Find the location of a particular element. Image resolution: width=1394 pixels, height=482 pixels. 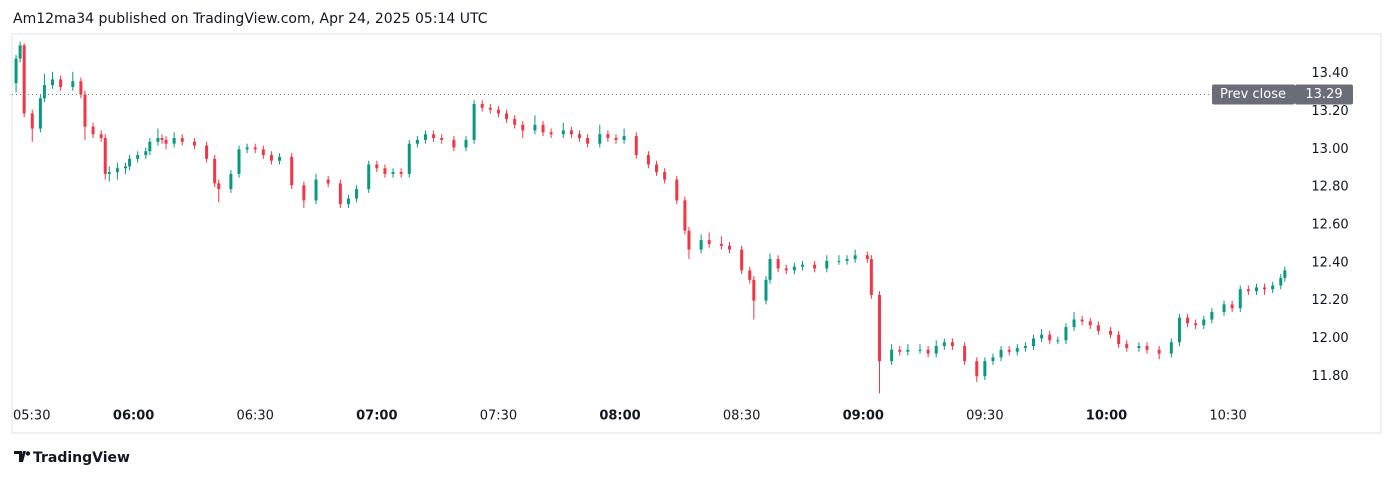

prev-close-tag is located at coordinates (1253, 94).